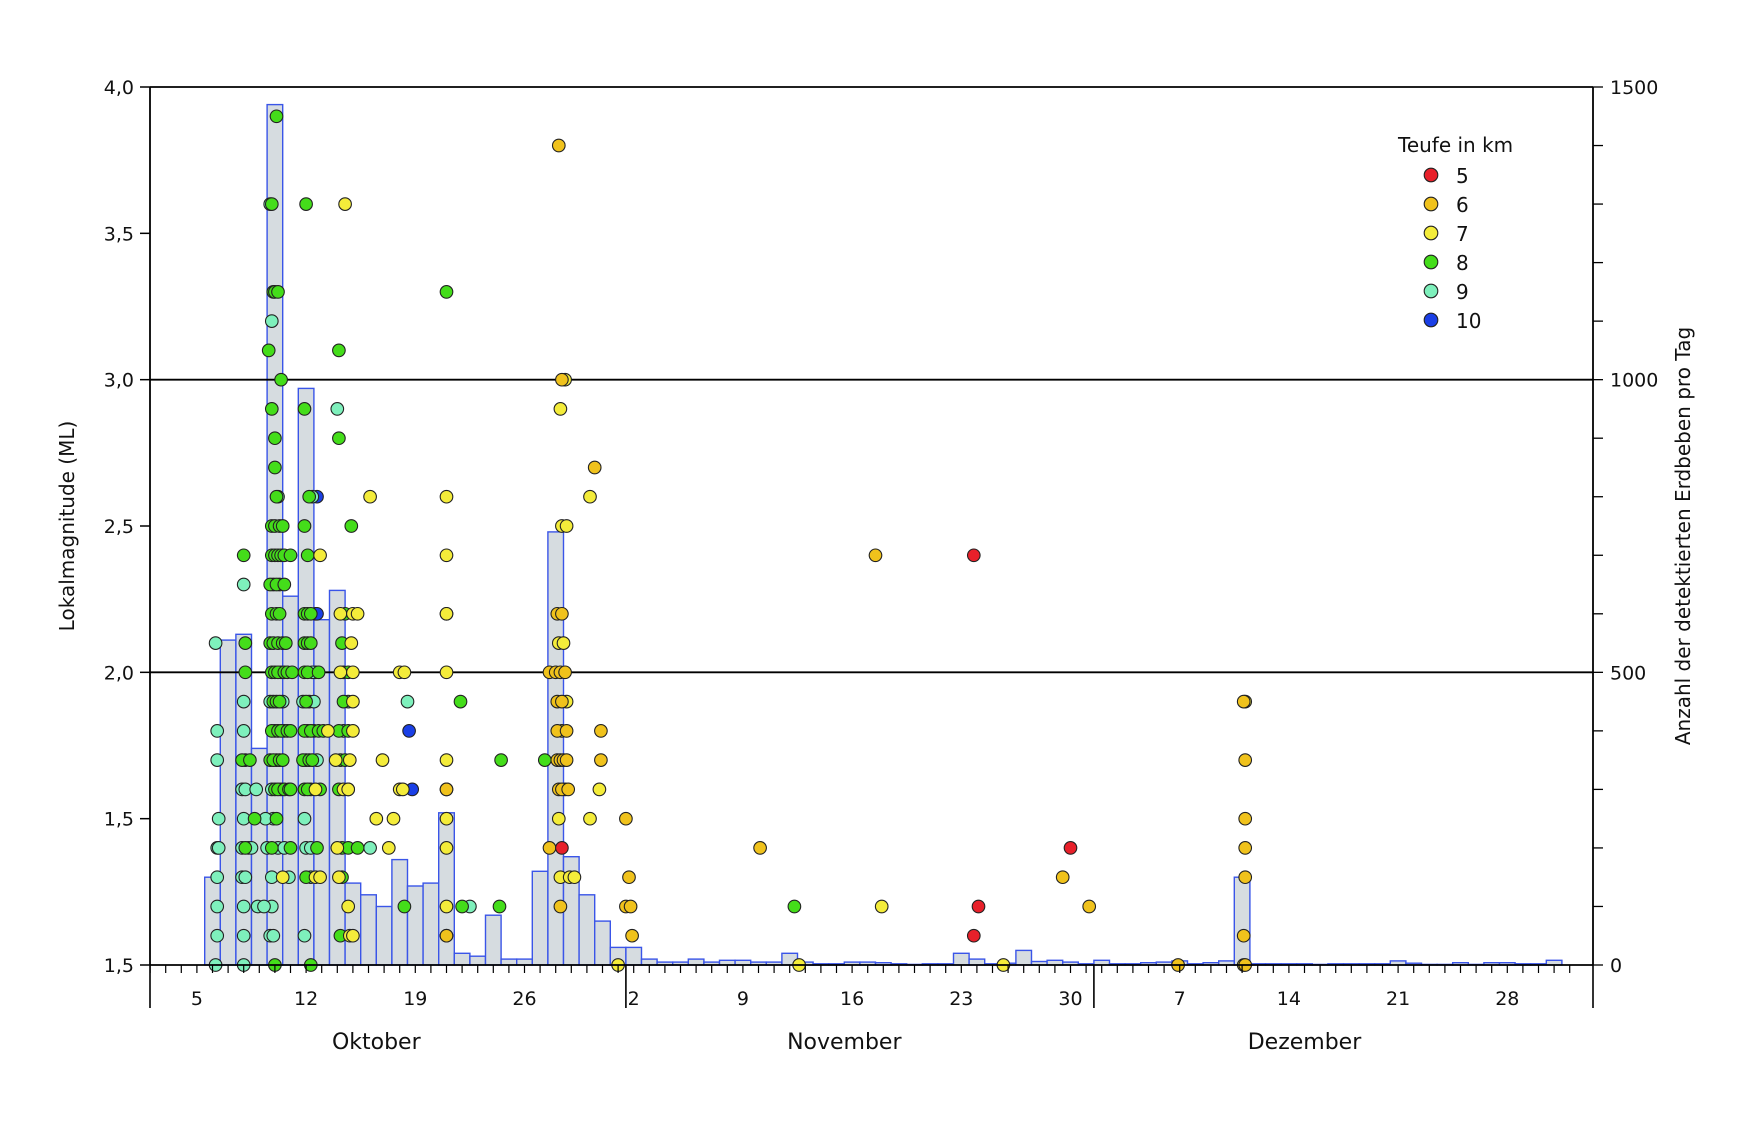  I want to click on left-axis-tick-label: 4,0, so click(119, 88).